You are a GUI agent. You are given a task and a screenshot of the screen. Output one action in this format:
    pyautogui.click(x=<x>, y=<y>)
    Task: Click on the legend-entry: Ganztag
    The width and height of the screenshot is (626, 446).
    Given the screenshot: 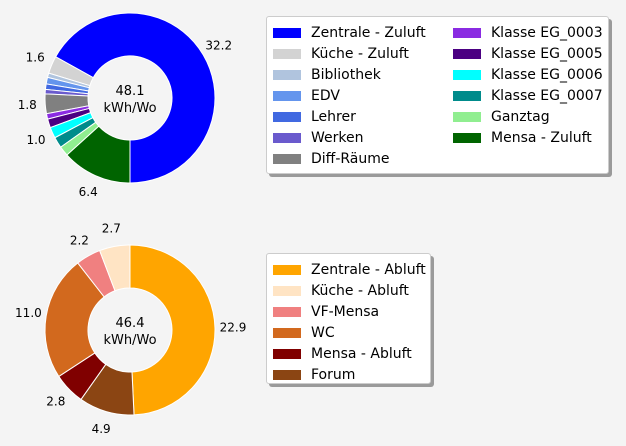 What is the action you would take?
    pyautogui.click(x=501, y=117)
    